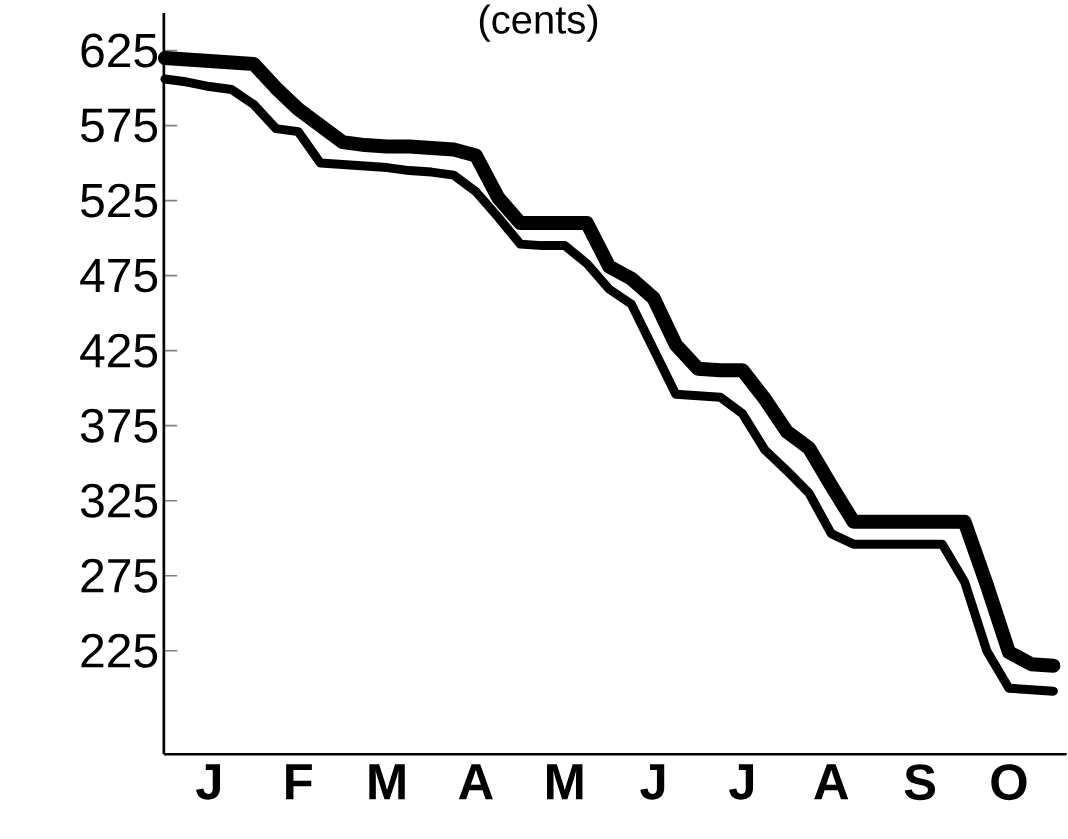 This screenshot has height=839, width=1068. What do you see at coordinates (1009, 782) in the screenshot?
I see `x-tick-label: O` at bounding box center [1009, 782].